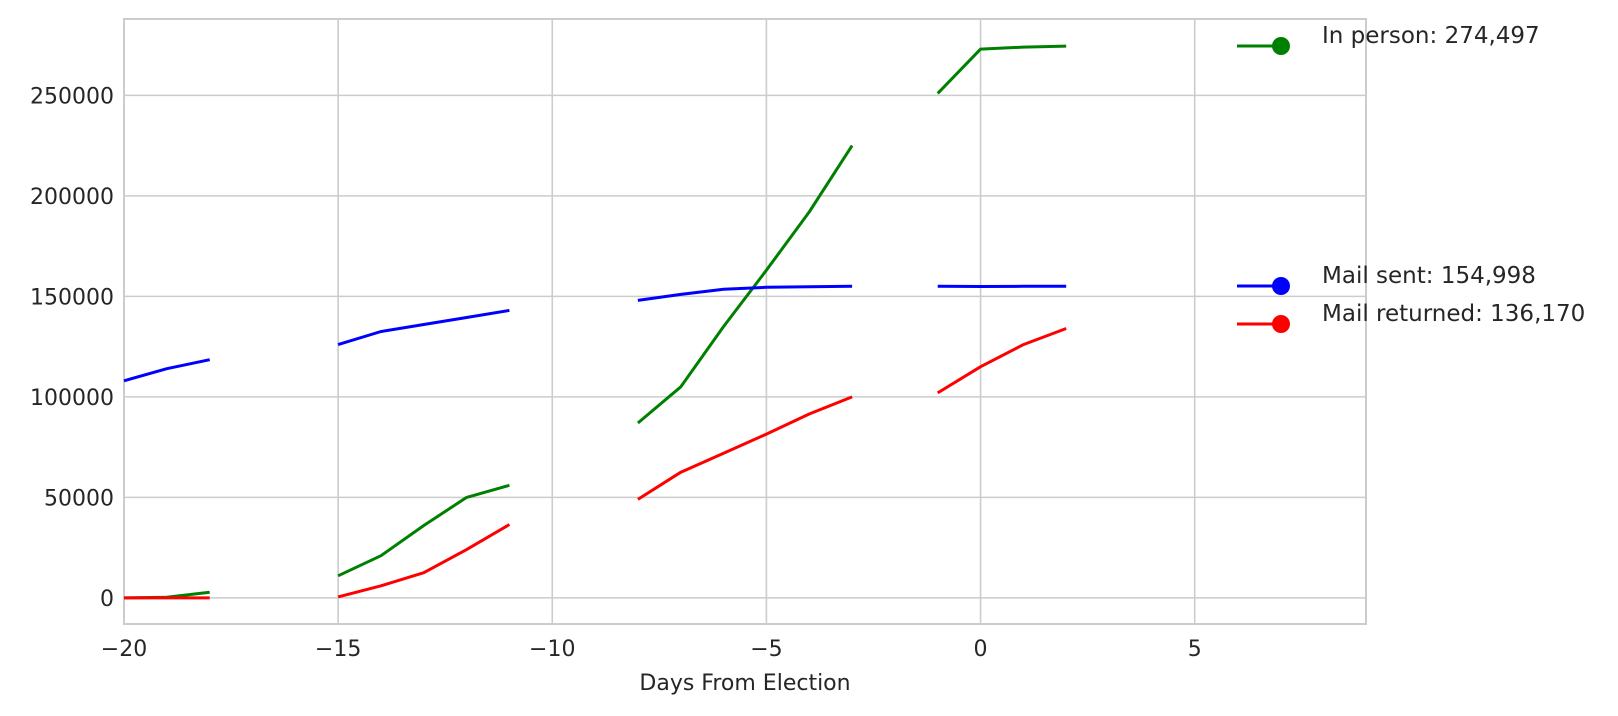 Image resolution: width=1618 pixels, height=716 pixels. What do you see at coordinates (1453, 314) in the screenshot?
I see `legend-label: Mail returned: 136,170` at bounding box center [1453, 314].